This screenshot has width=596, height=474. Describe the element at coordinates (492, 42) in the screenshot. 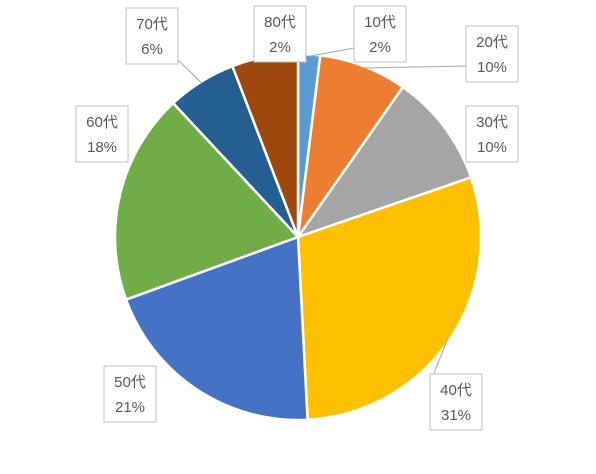

I see `data-label-category: 20代` at that location.